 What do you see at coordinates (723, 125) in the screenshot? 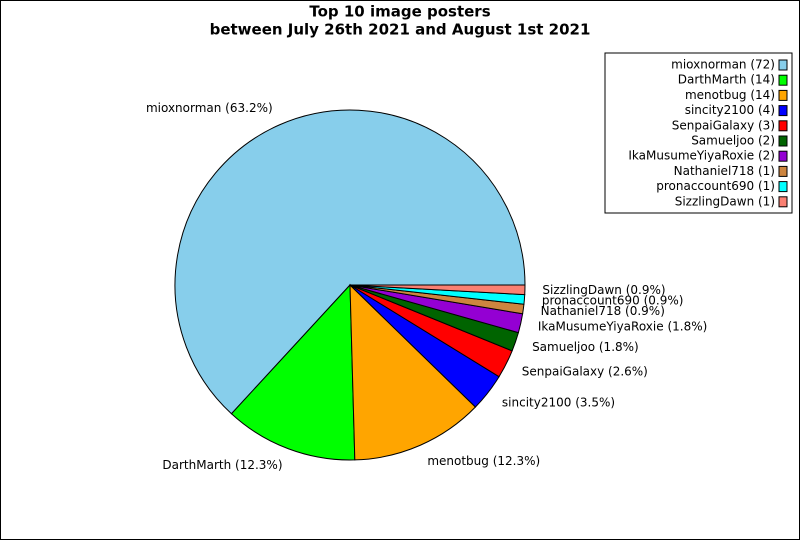
I see `legend-label: SenpaiGalaxy (3)` at bounding box center [723, 125].